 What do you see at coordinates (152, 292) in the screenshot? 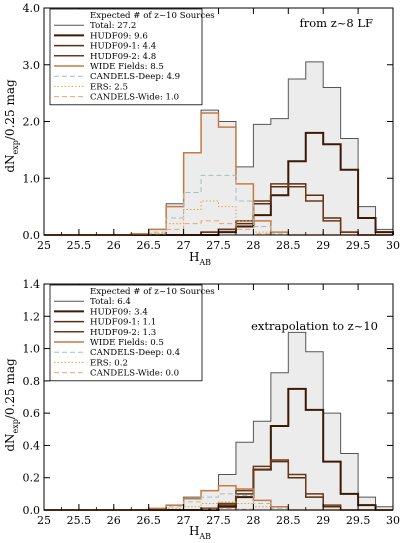
I see `bottom-legend-title: Expected # of z~10 Sources` at bounding box center [152, 292].